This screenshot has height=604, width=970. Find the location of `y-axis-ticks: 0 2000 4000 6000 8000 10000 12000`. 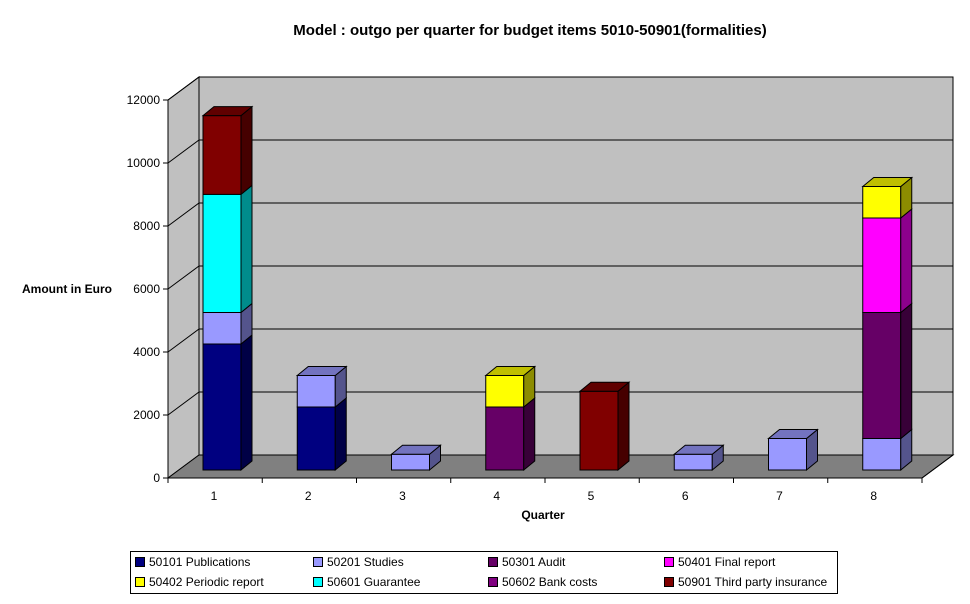

y-axis-ticks: 0 2000 4000 6000 8000 10000 12000 is located at coordinates (148, 289).